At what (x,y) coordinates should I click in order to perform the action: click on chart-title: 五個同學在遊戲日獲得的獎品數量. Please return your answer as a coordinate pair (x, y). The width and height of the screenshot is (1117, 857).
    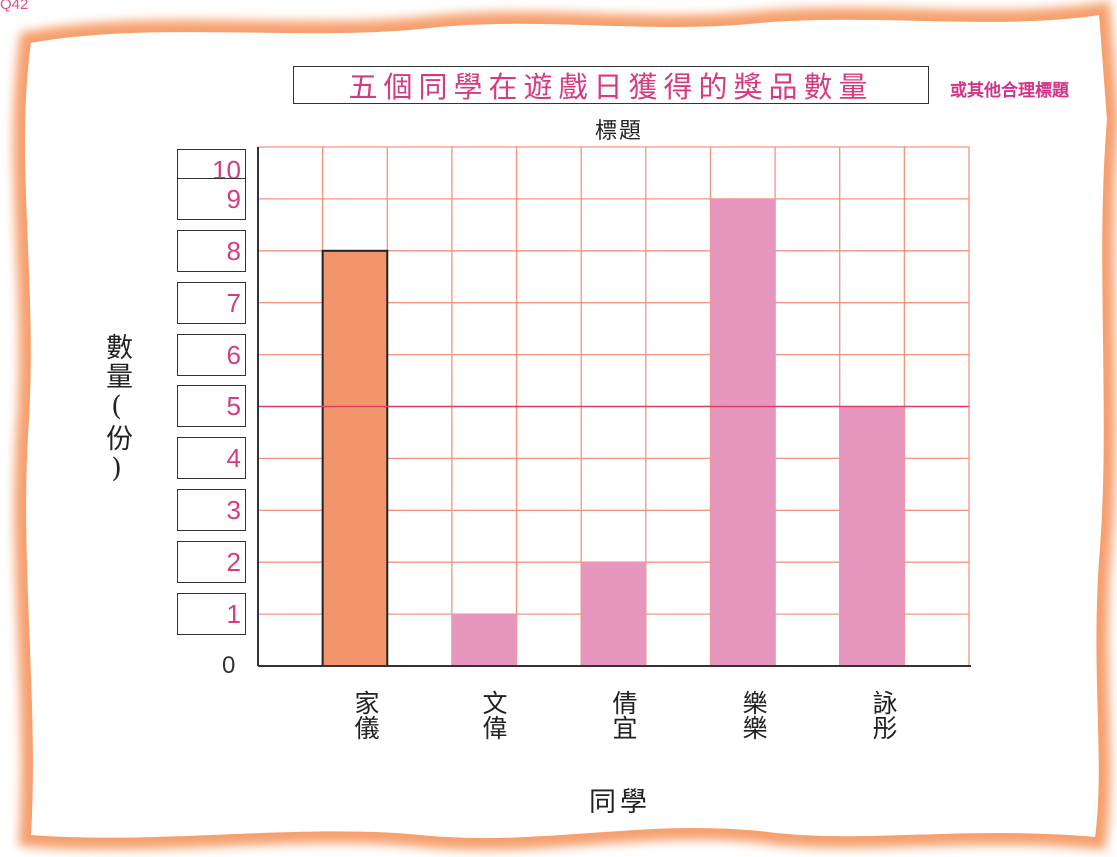
    Looking at the image, I should click on (611, 87).